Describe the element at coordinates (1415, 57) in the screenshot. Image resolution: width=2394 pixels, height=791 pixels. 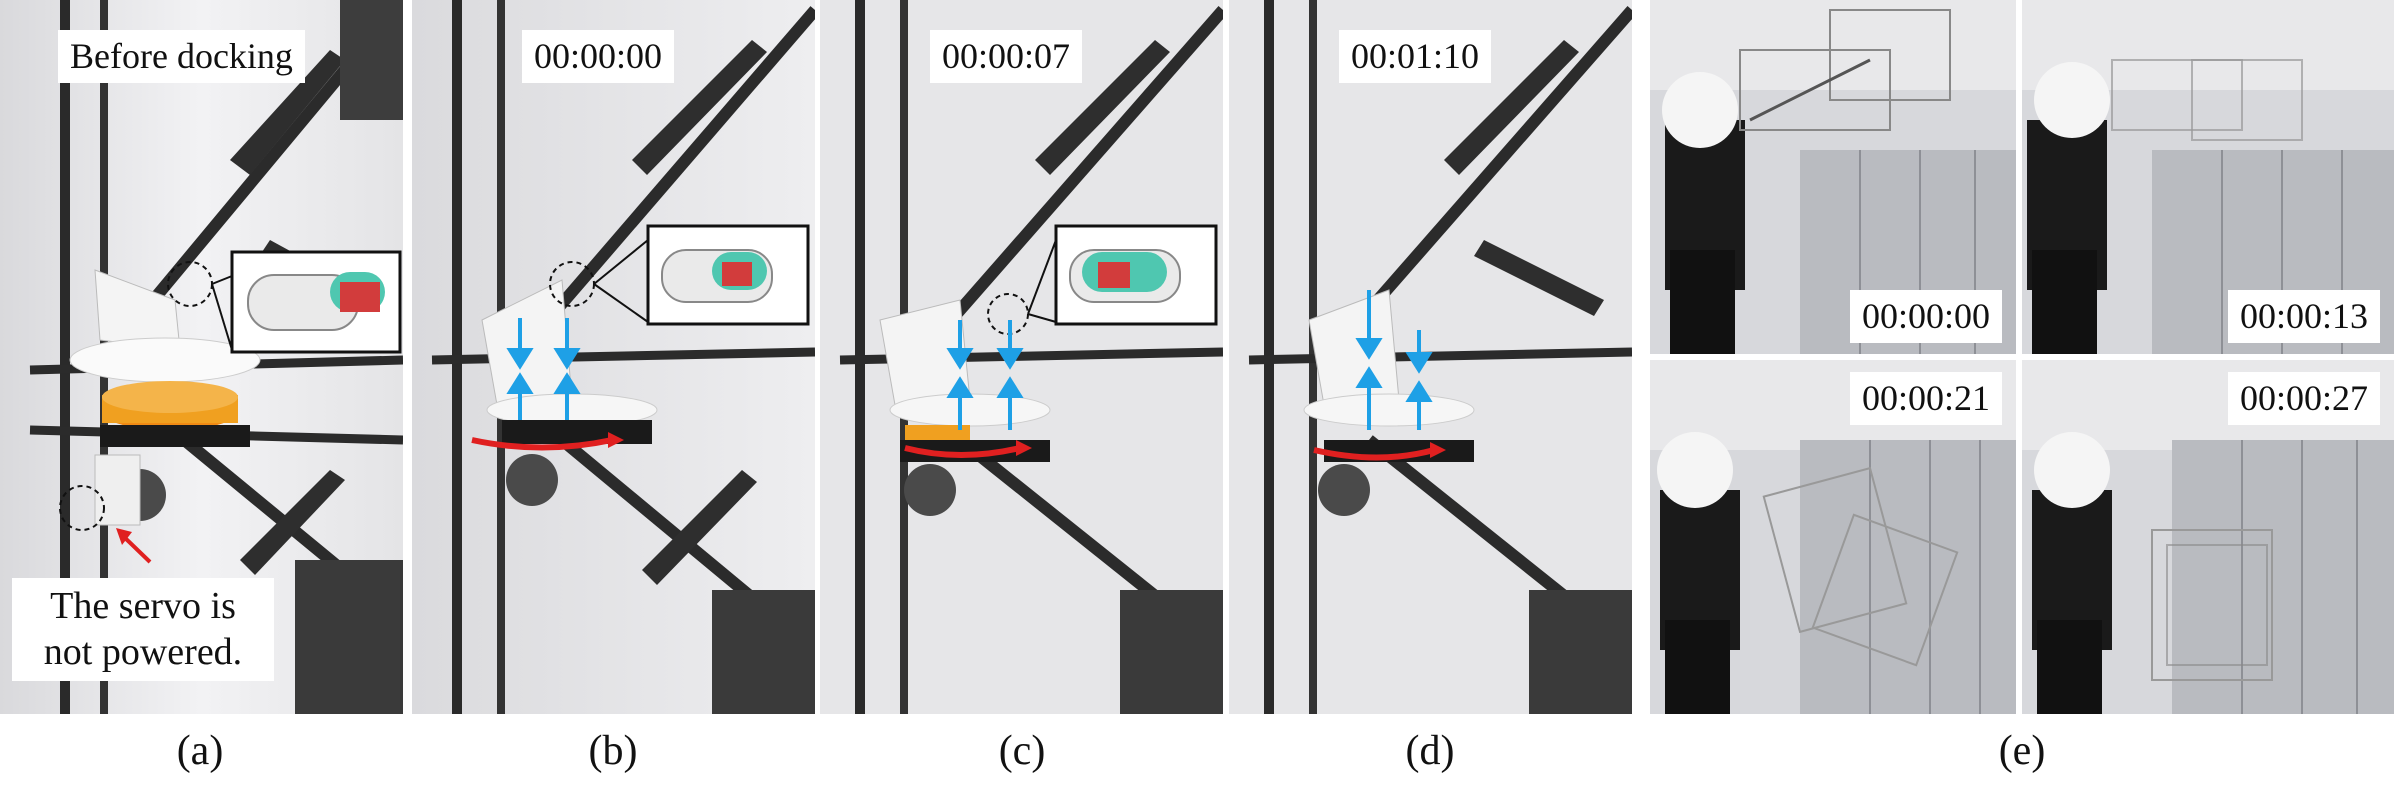
I see `timestamp-label: 00:01:10` at that location.